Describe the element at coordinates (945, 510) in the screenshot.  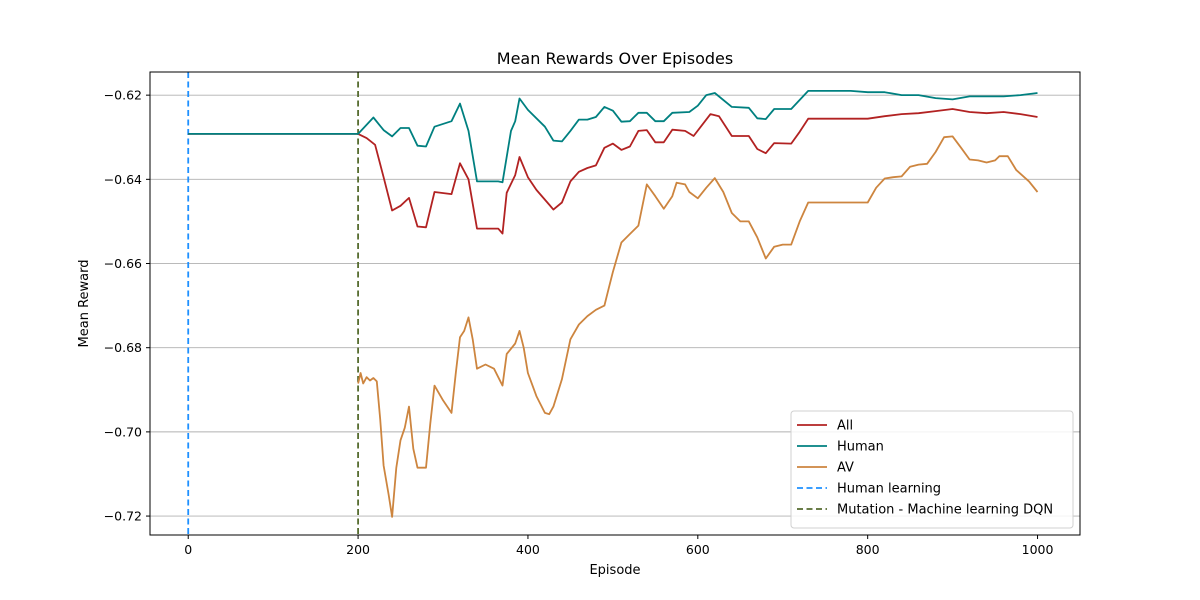
I see `legend-label-mutation-machine-learning-dqn: Mutation - Machine learning DQN` at that location.